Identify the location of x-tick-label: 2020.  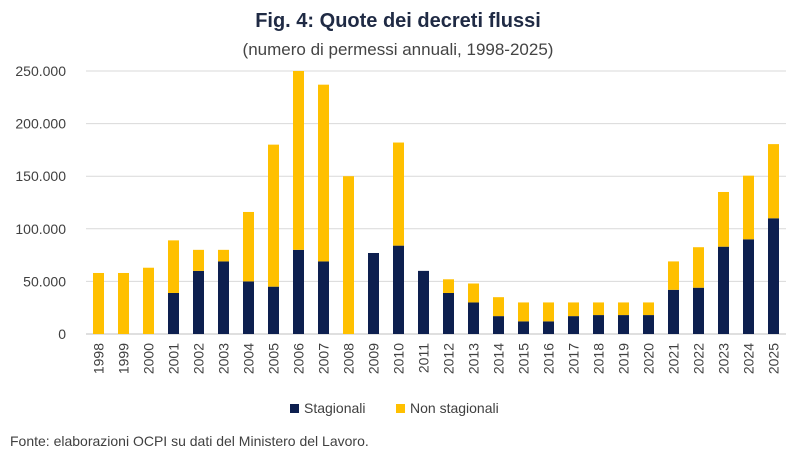
(649, 358).